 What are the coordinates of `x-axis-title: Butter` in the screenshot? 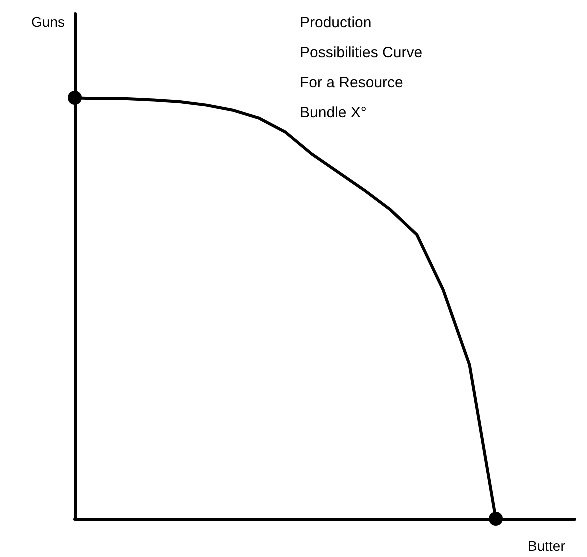 It's located at (547, 546).